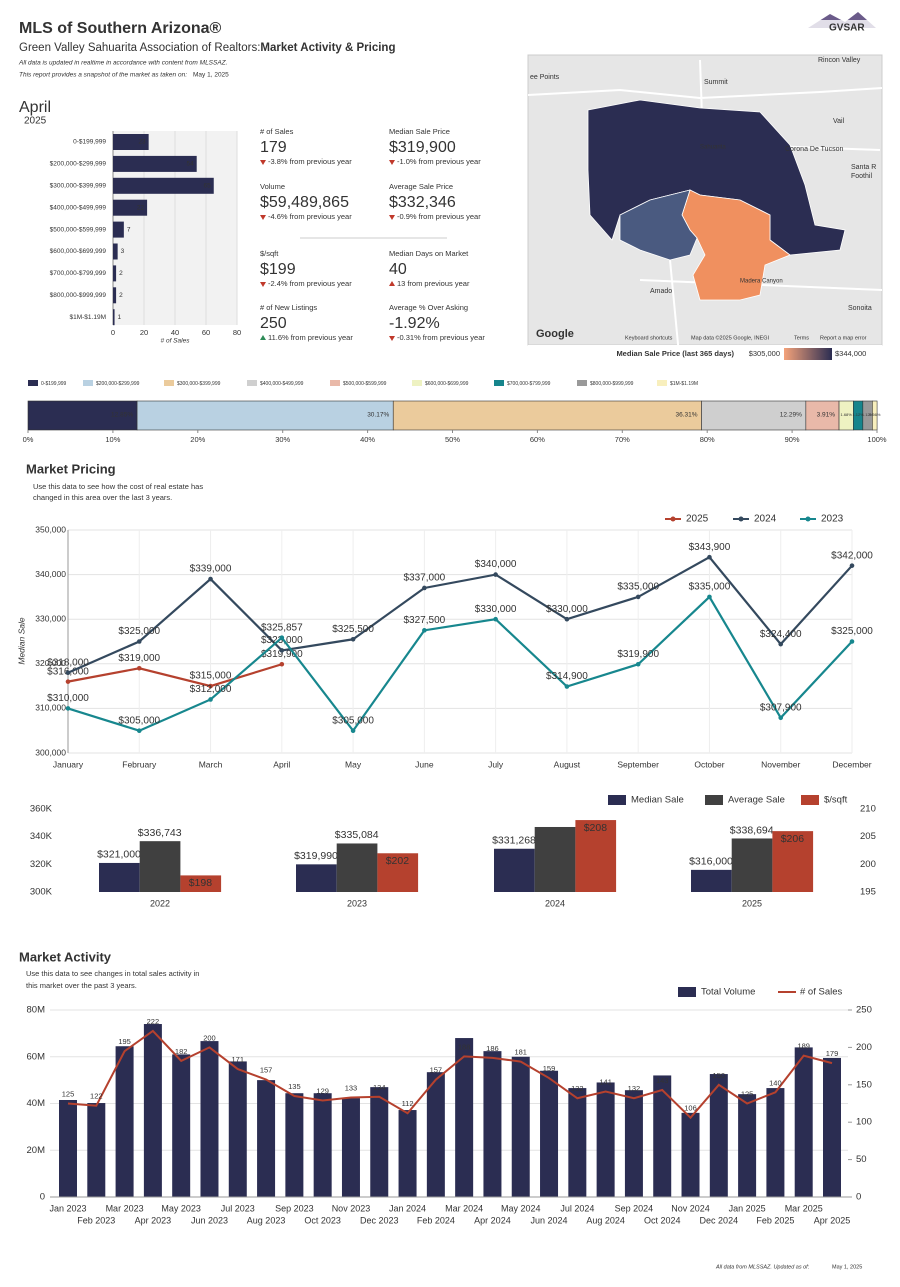 Image resolution: width=900 pixels, height=1287 pixels. What do you see at coordinates (832, 1053) in the screenshot?
I see `data-label: 179` at bounding box center [832, 1053].